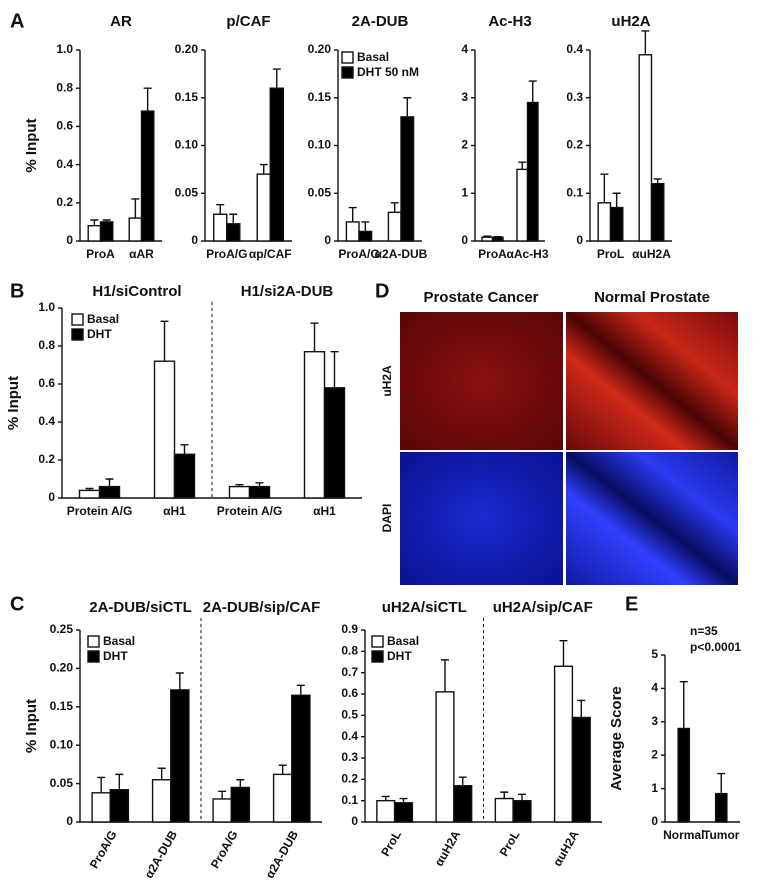  I want to click on y-tick-label: 0.15, so click(62, 706).